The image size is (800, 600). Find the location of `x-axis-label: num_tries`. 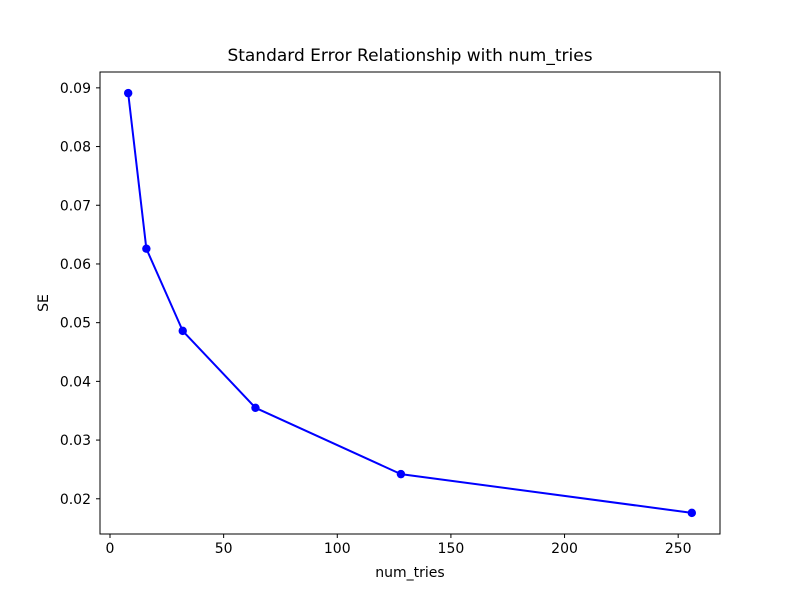

x-axis-label: num_tries is located at coordinates (409, 573).